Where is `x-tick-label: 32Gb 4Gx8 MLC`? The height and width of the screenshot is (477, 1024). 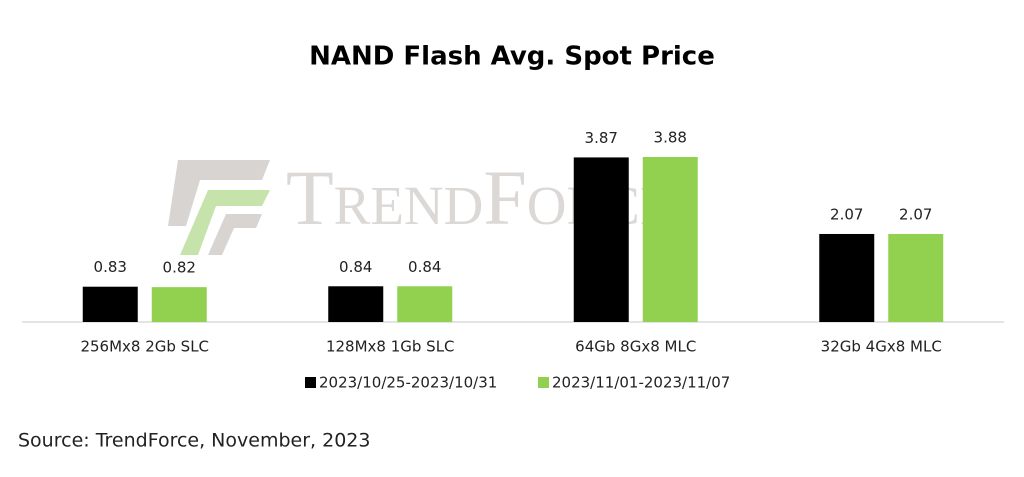
x-tick-label: 32Gb 4Gx8 MLC is located at coordinates (881, 347).